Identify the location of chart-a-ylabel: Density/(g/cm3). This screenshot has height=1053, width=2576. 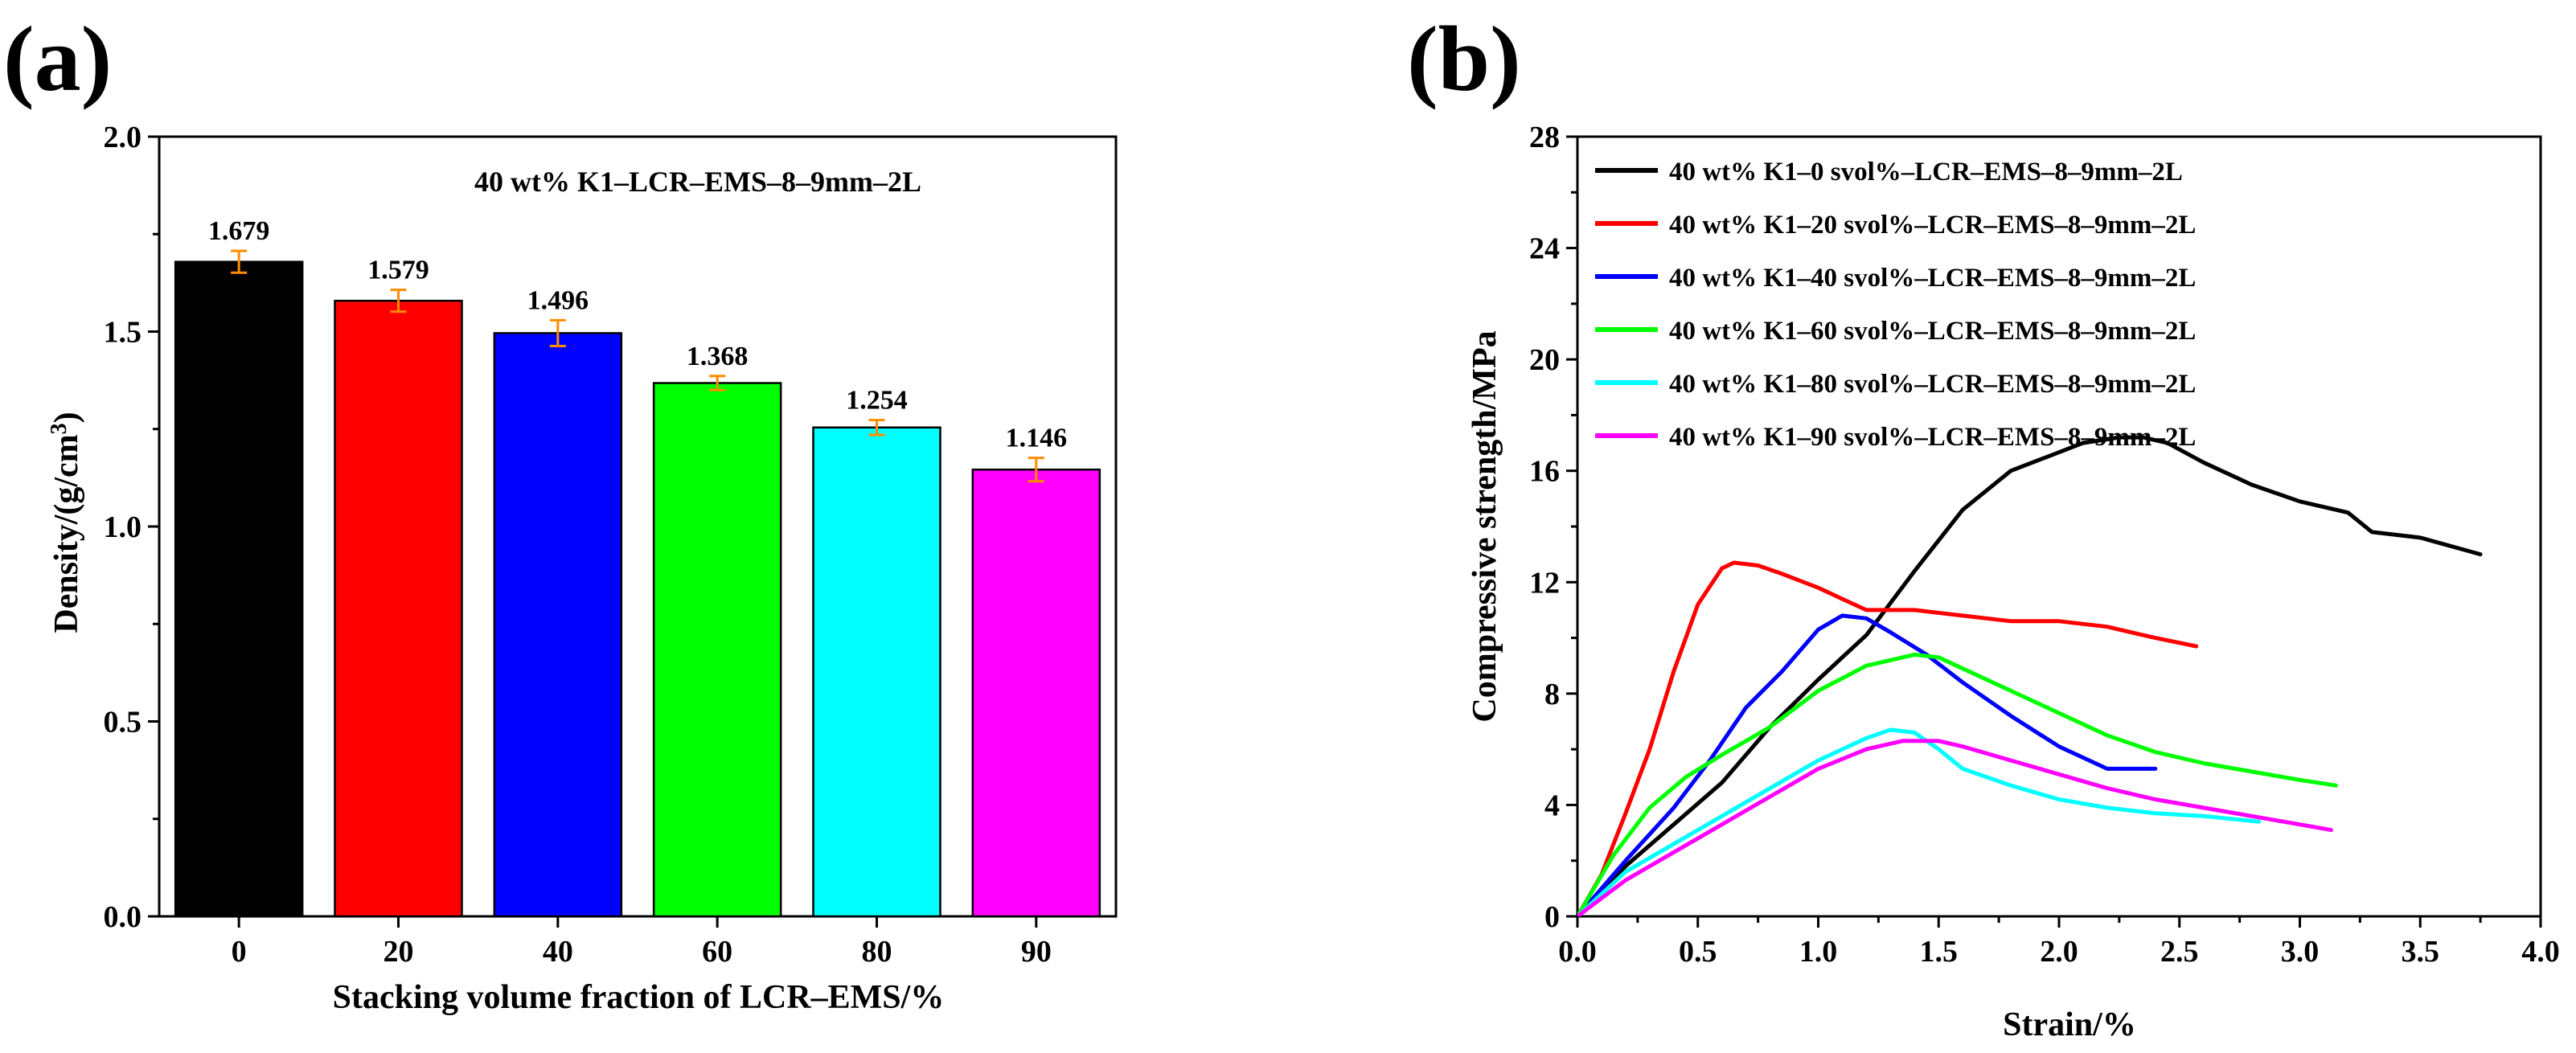
(66, 522).